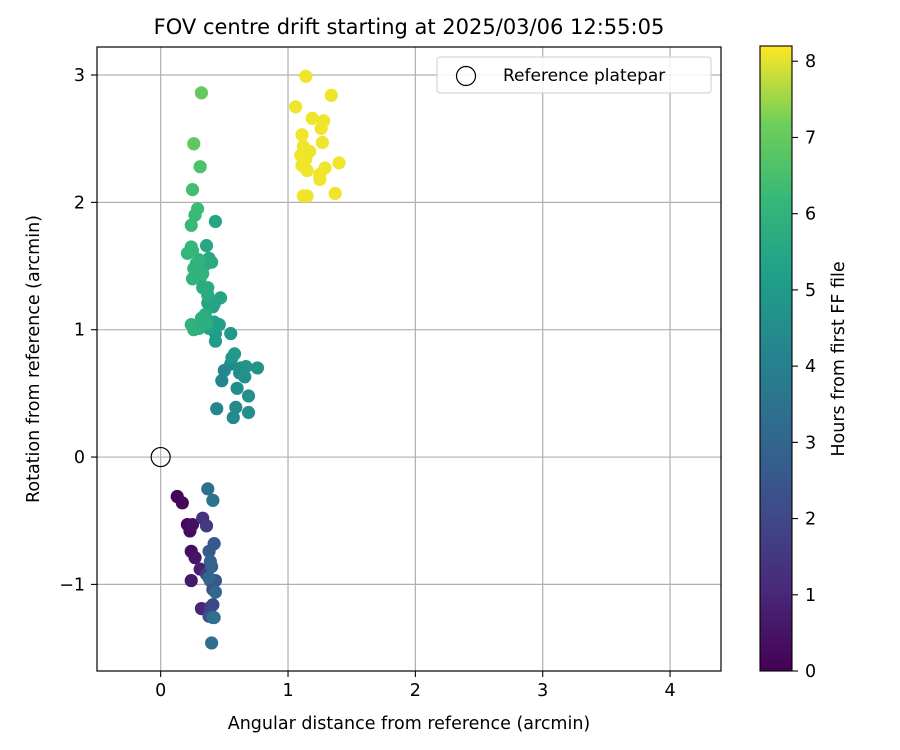  Describe the element at coordinates (839, 358) in the screenshot. I see `colorbar-label: Hours from first FF file` at that location.